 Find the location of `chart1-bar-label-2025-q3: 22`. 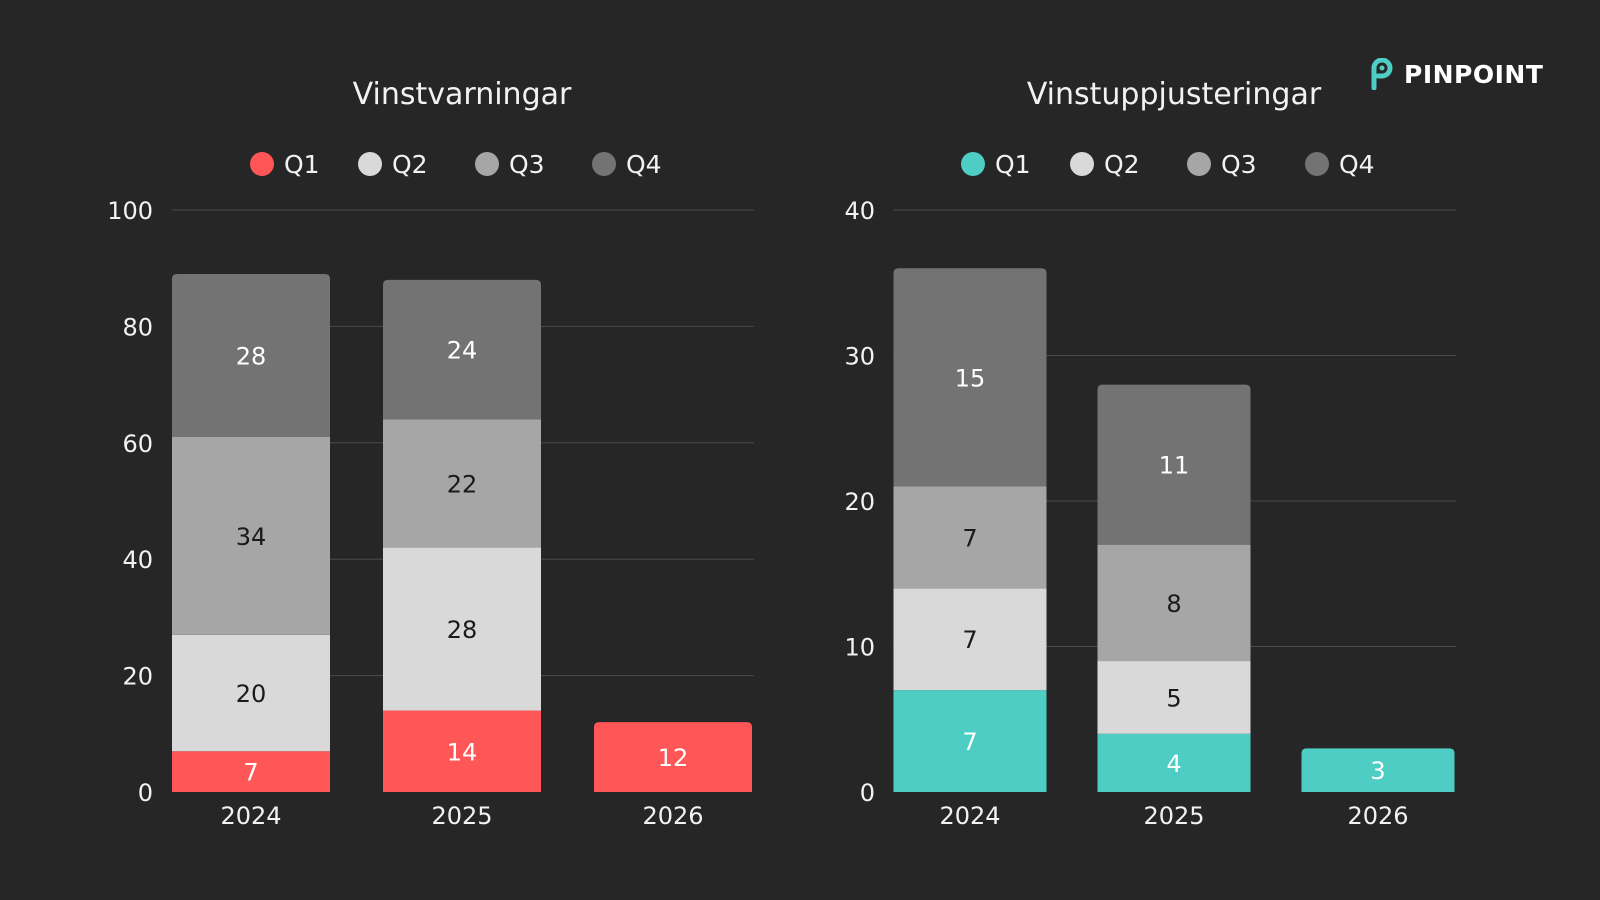

chart1-bar-label-2025-q3: 22 is located at coordinates (462, 485).